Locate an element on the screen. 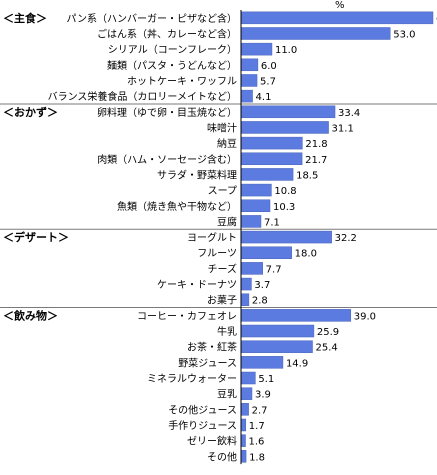  value-label: 5.1 is located at coordinates (266, 379).